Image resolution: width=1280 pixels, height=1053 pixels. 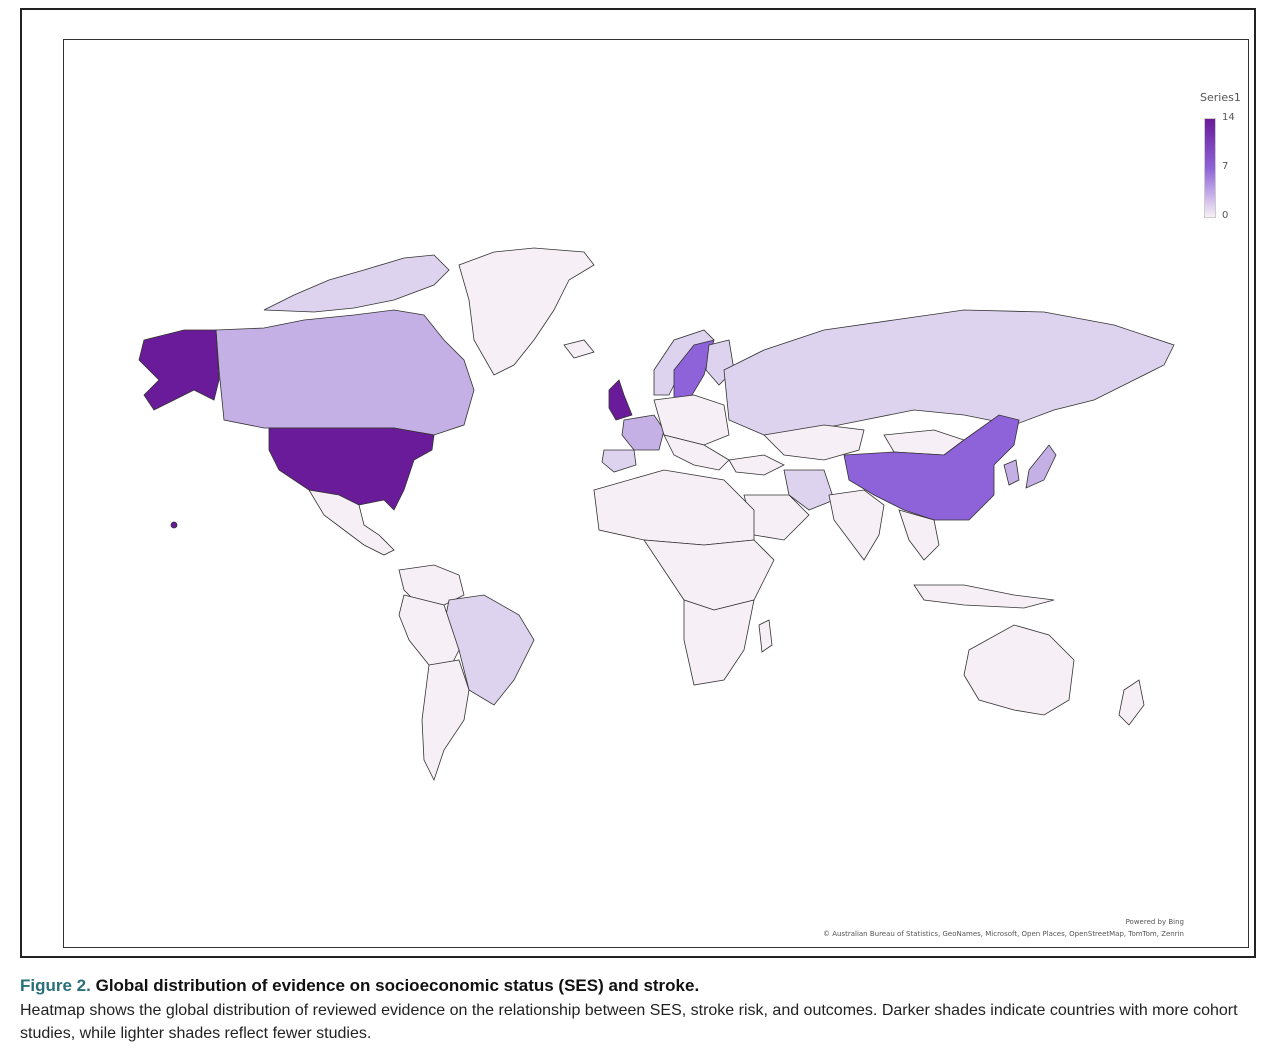 What do you see at coordinates (1131, 702) in the screenshot?
I see `country-new-zealand` at bounding box center [1131, 702].